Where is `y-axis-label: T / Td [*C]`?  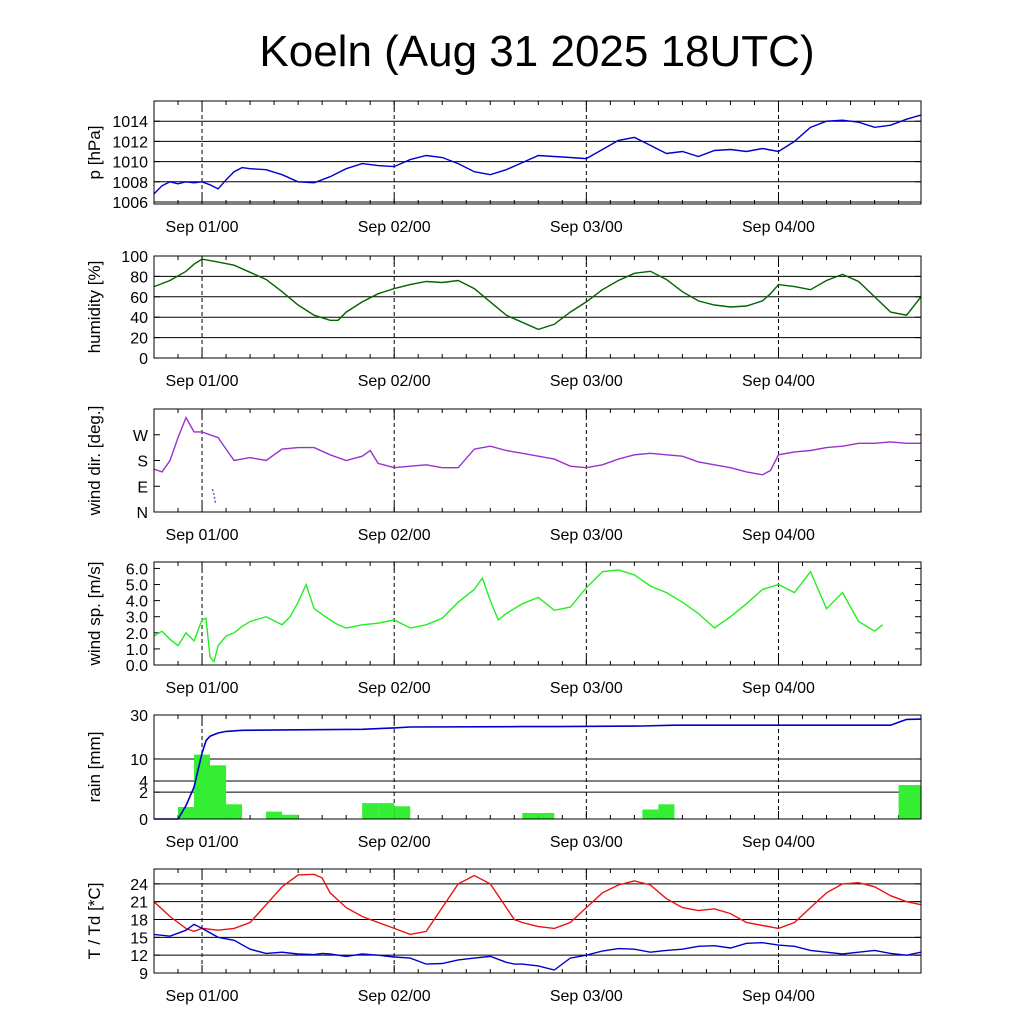 y-axis-label: T / Td [*C] is located at coordinates (94, 921).